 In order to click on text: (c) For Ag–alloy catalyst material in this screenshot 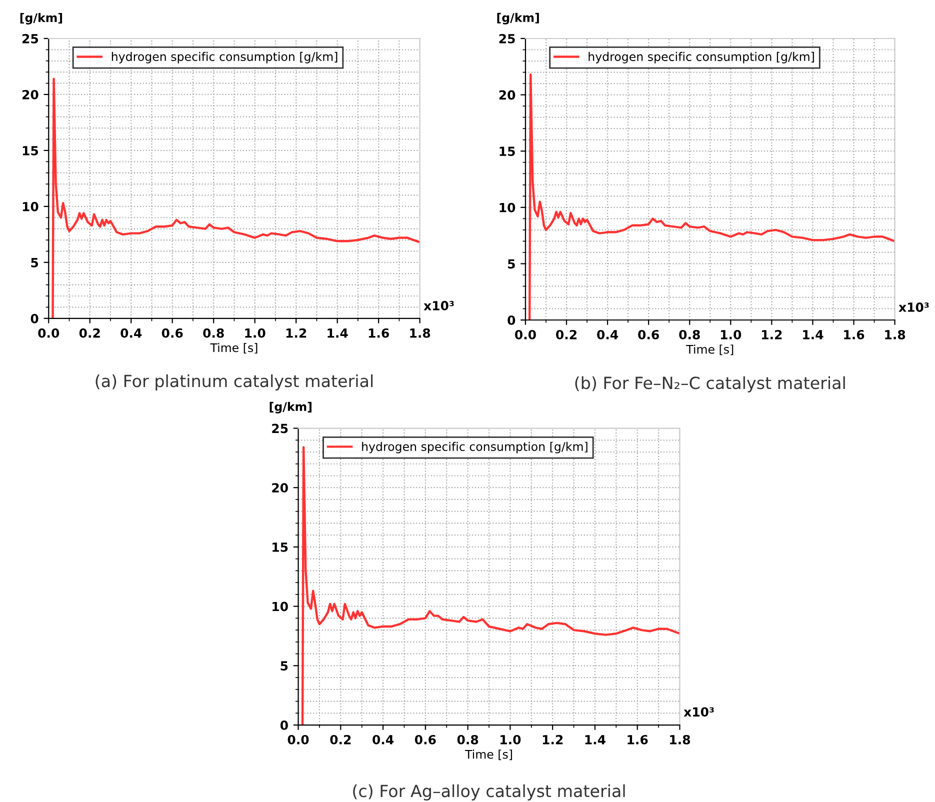, I will do `click(489, 792)`.